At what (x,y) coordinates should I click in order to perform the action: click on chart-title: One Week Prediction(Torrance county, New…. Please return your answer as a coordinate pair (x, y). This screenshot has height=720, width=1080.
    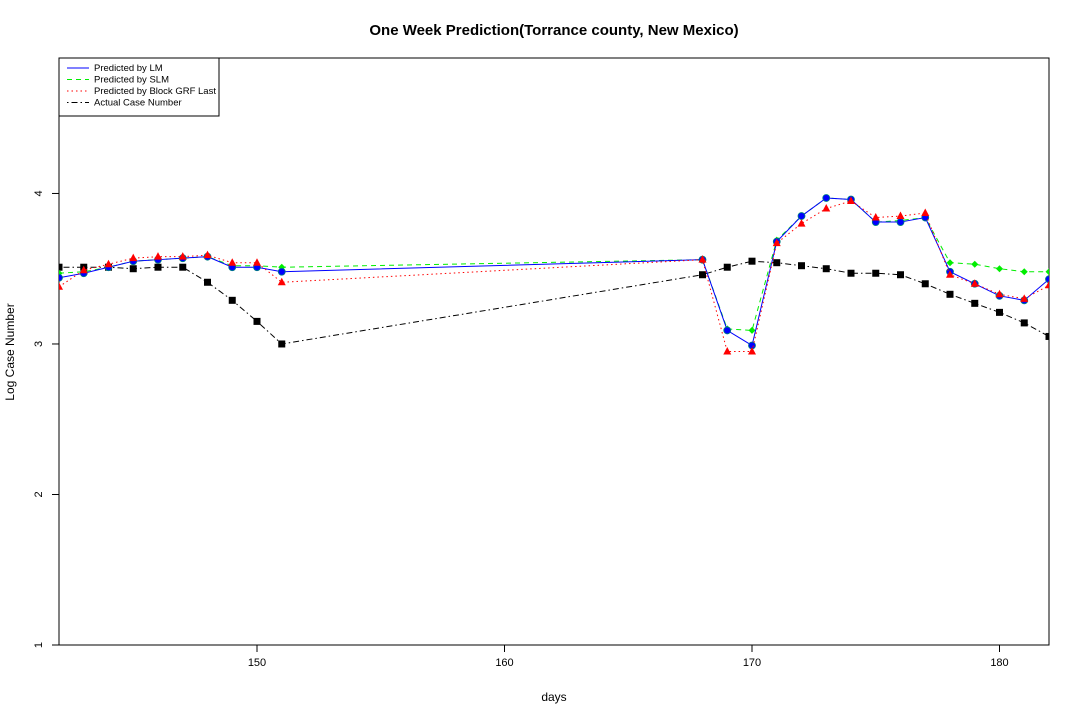
    Looking at the image, I should click on (553, 30).